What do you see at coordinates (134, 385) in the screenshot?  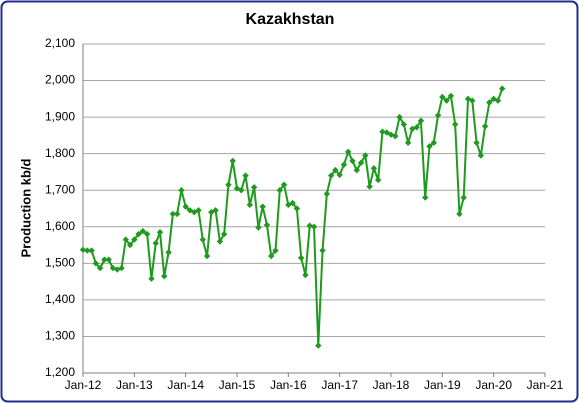 I see `x-tick-label: Jan-13` at bounding box center [134, 385].